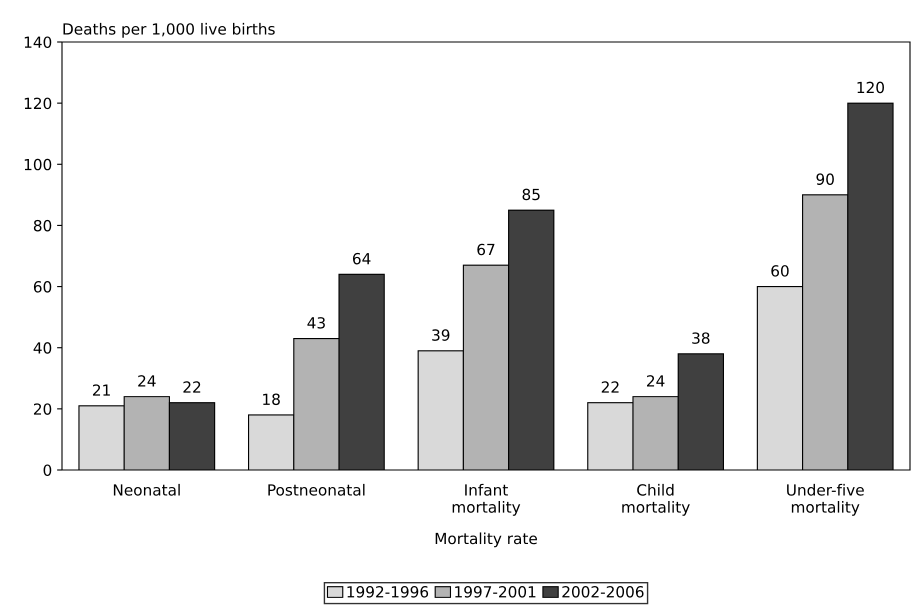  What do you see at coordinates (43, 287) in the screenshot?
I see `y-tick-label: 60` at bounding box center [43, 287].